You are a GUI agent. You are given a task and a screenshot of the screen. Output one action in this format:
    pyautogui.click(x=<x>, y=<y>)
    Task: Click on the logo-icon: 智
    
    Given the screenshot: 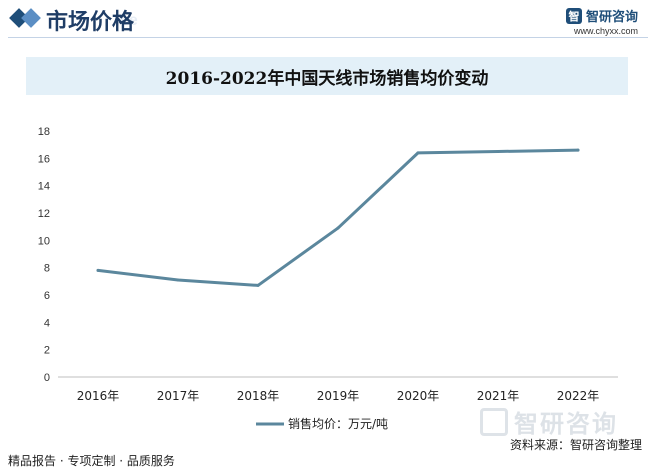 What is the action you would take?
    pyautogui.click(x=573, y=15)
    